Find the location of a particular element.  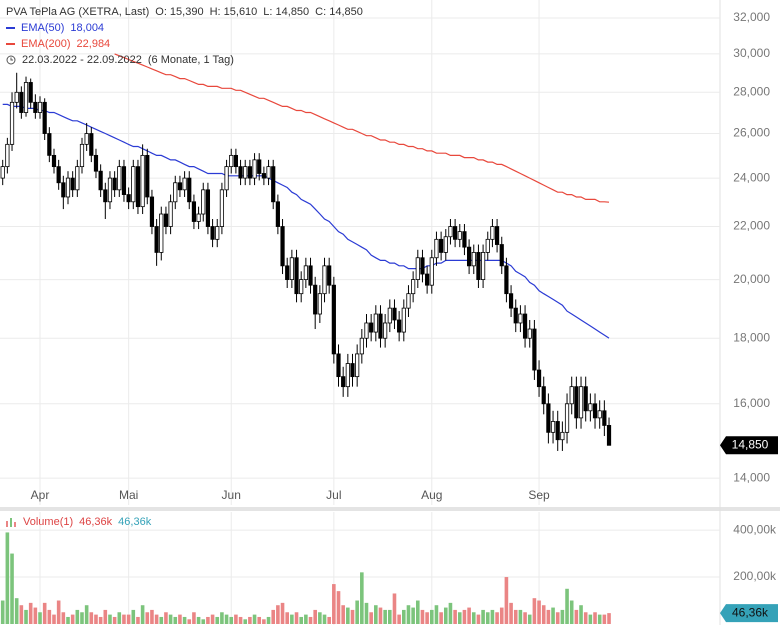

legend-ema200: EMA(200) 22,984 is located at coordinates (58, 44).